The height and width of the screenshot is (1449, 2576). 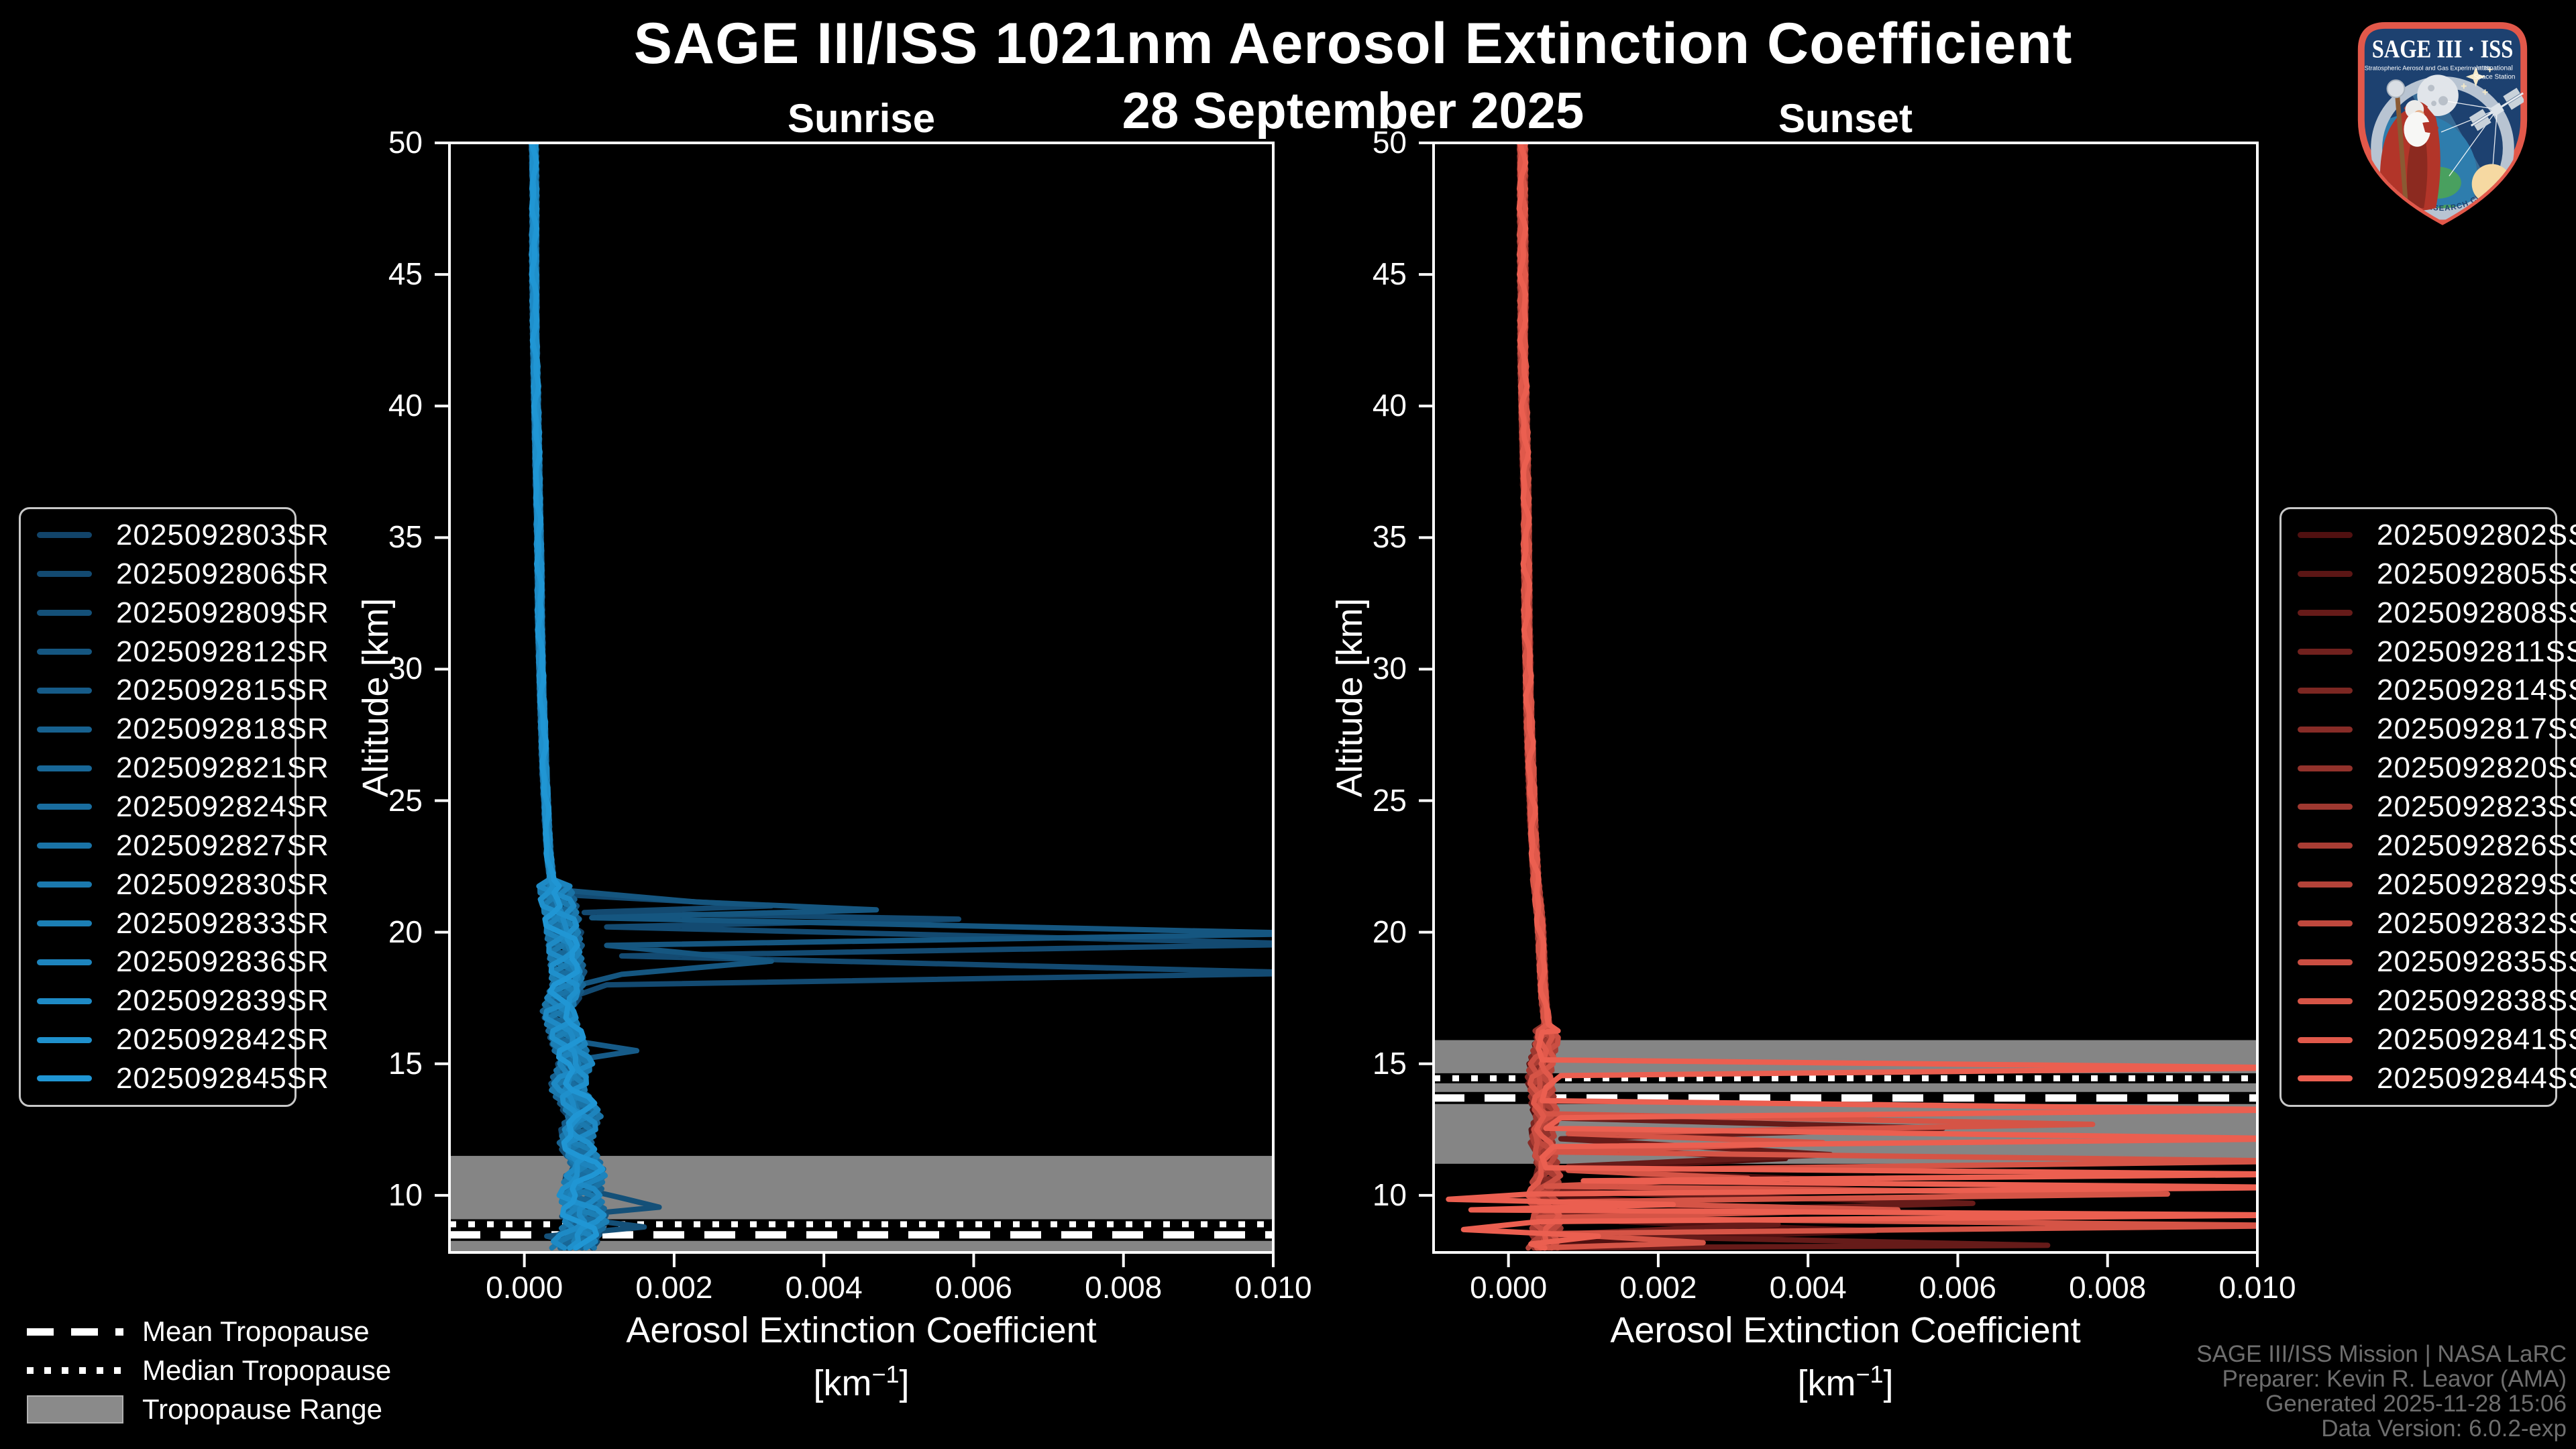 I want to click on legend-row: 2025092811SS, so click(x=2429, y=652).